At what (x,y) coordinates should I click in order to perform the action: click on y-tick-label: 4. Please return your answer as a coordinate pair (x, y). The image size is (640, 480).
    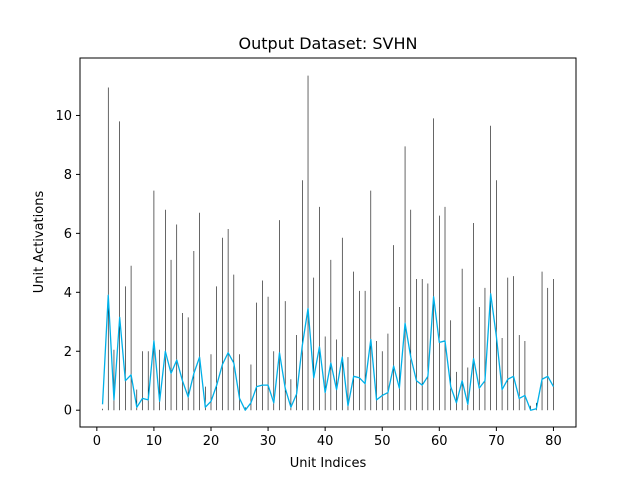
    Looking at the image, I should click on (68, 293).